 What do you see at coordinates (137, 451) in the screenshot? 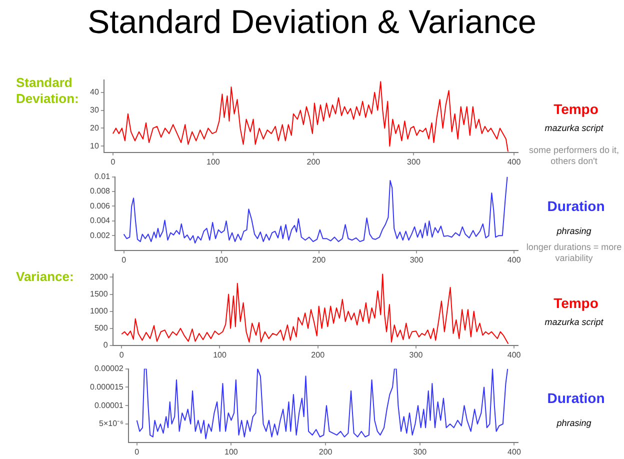
I see `x-tick-label: 0` at bounding box center [137, 451].